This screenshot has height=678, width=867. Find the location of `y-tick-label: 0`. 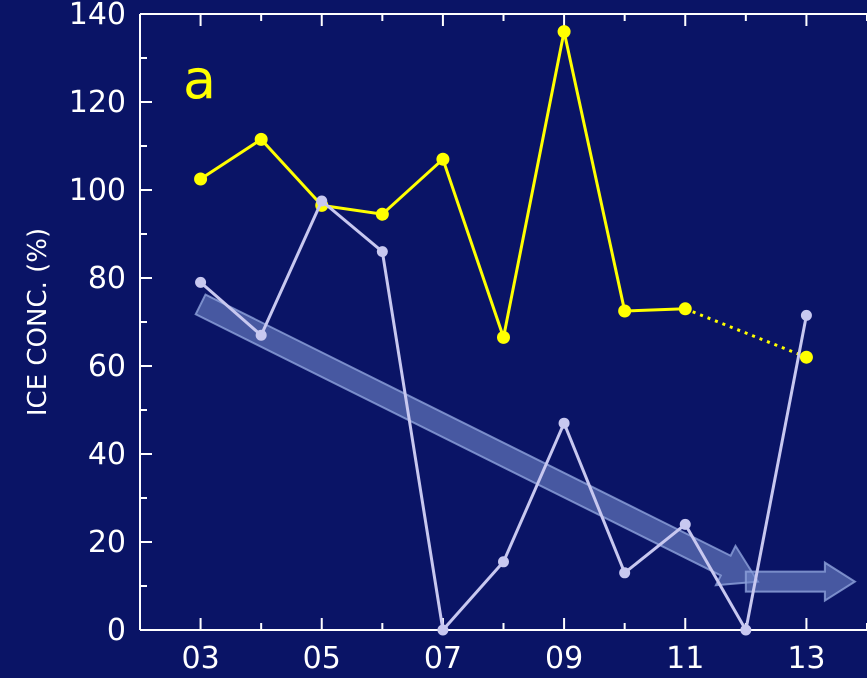

y-tick-label: 0 is located at coordinates (116, 630).